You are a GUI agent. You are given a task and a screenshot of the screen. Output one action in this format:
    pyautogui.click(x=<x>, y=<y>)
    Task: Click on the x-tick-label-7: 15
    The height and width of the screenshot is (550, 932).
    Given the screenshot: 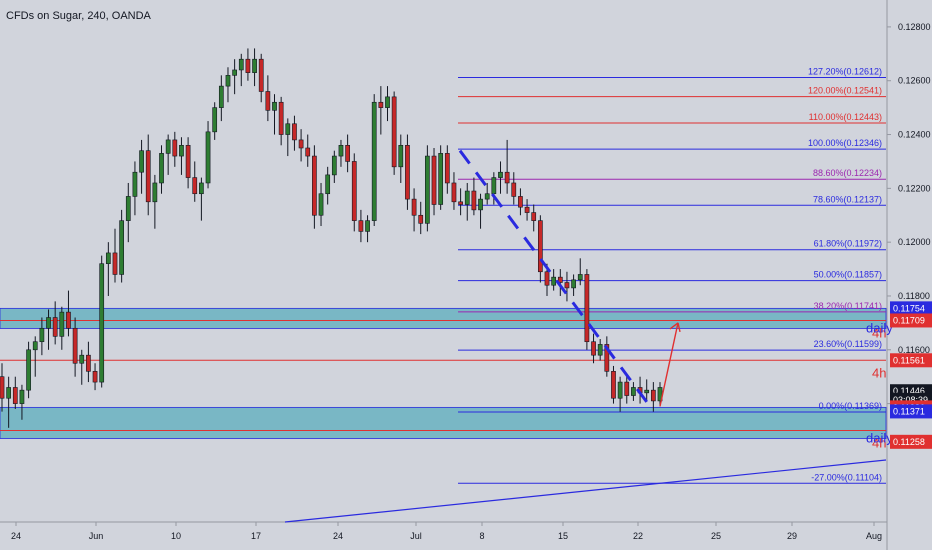 What is the action you would take?
    pyautogui.click(x=563, y=536)
    